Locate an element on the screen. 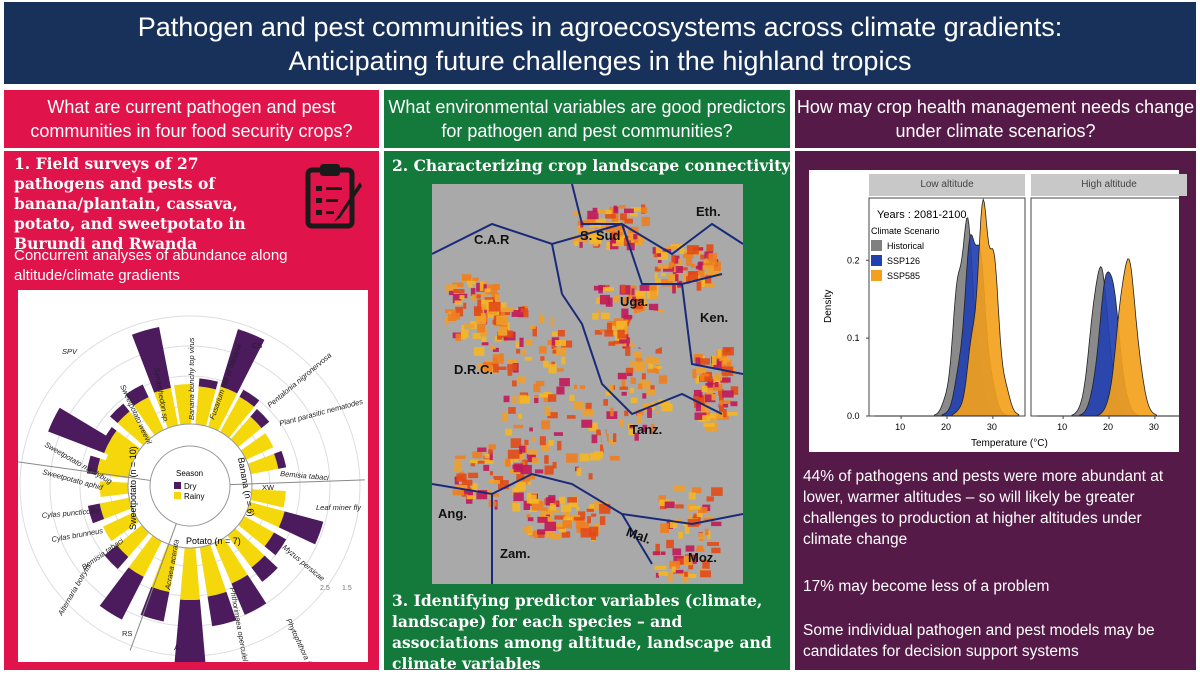 The width and height of the screenshot is (1200, 675). legend-swatch-rainy is located at coordinates (177, 495).